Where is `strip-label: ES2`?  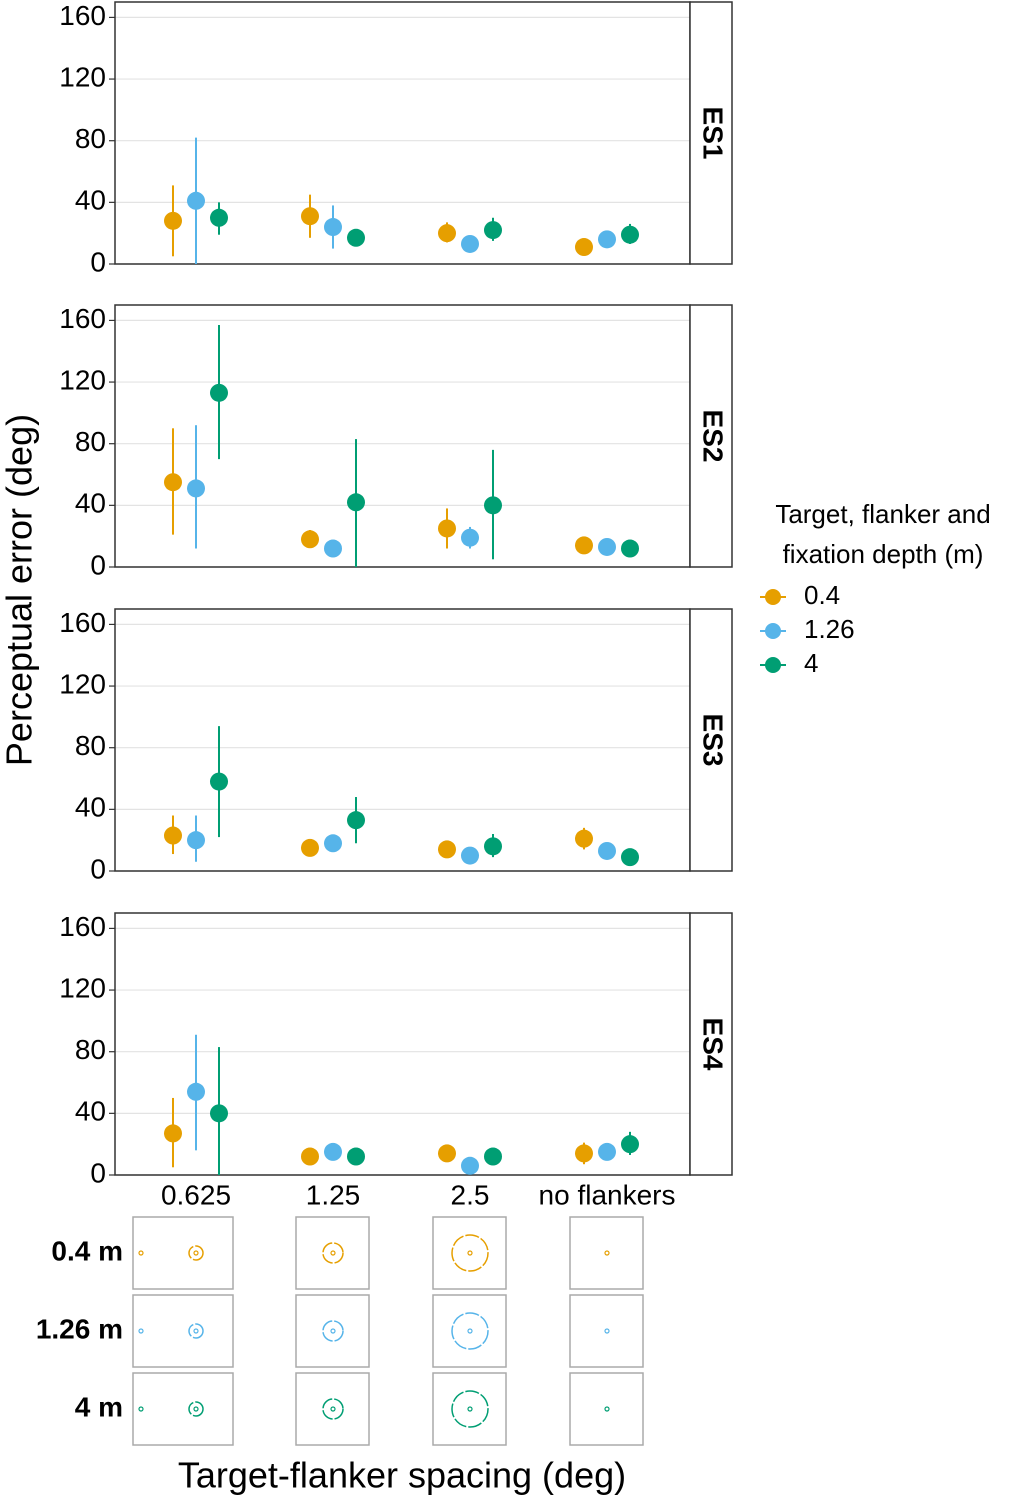 strip-label: ES2 is located at coordinates (713, 436).